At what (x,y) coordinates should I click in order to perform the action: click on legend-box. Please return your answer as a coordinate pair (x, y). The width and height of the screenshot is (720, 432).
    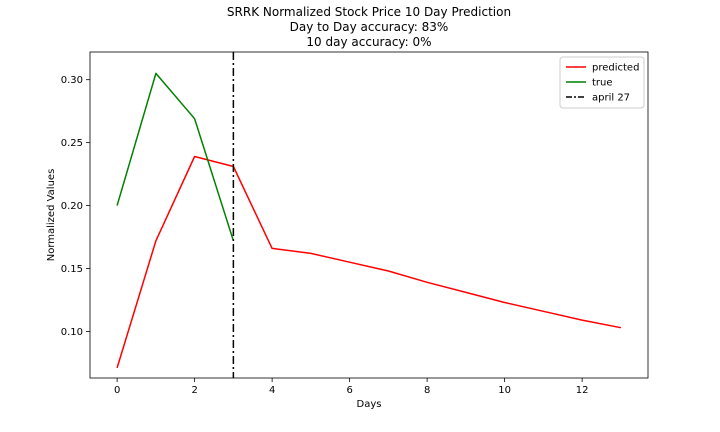
    Looking at the image, I should click on (602, 82).